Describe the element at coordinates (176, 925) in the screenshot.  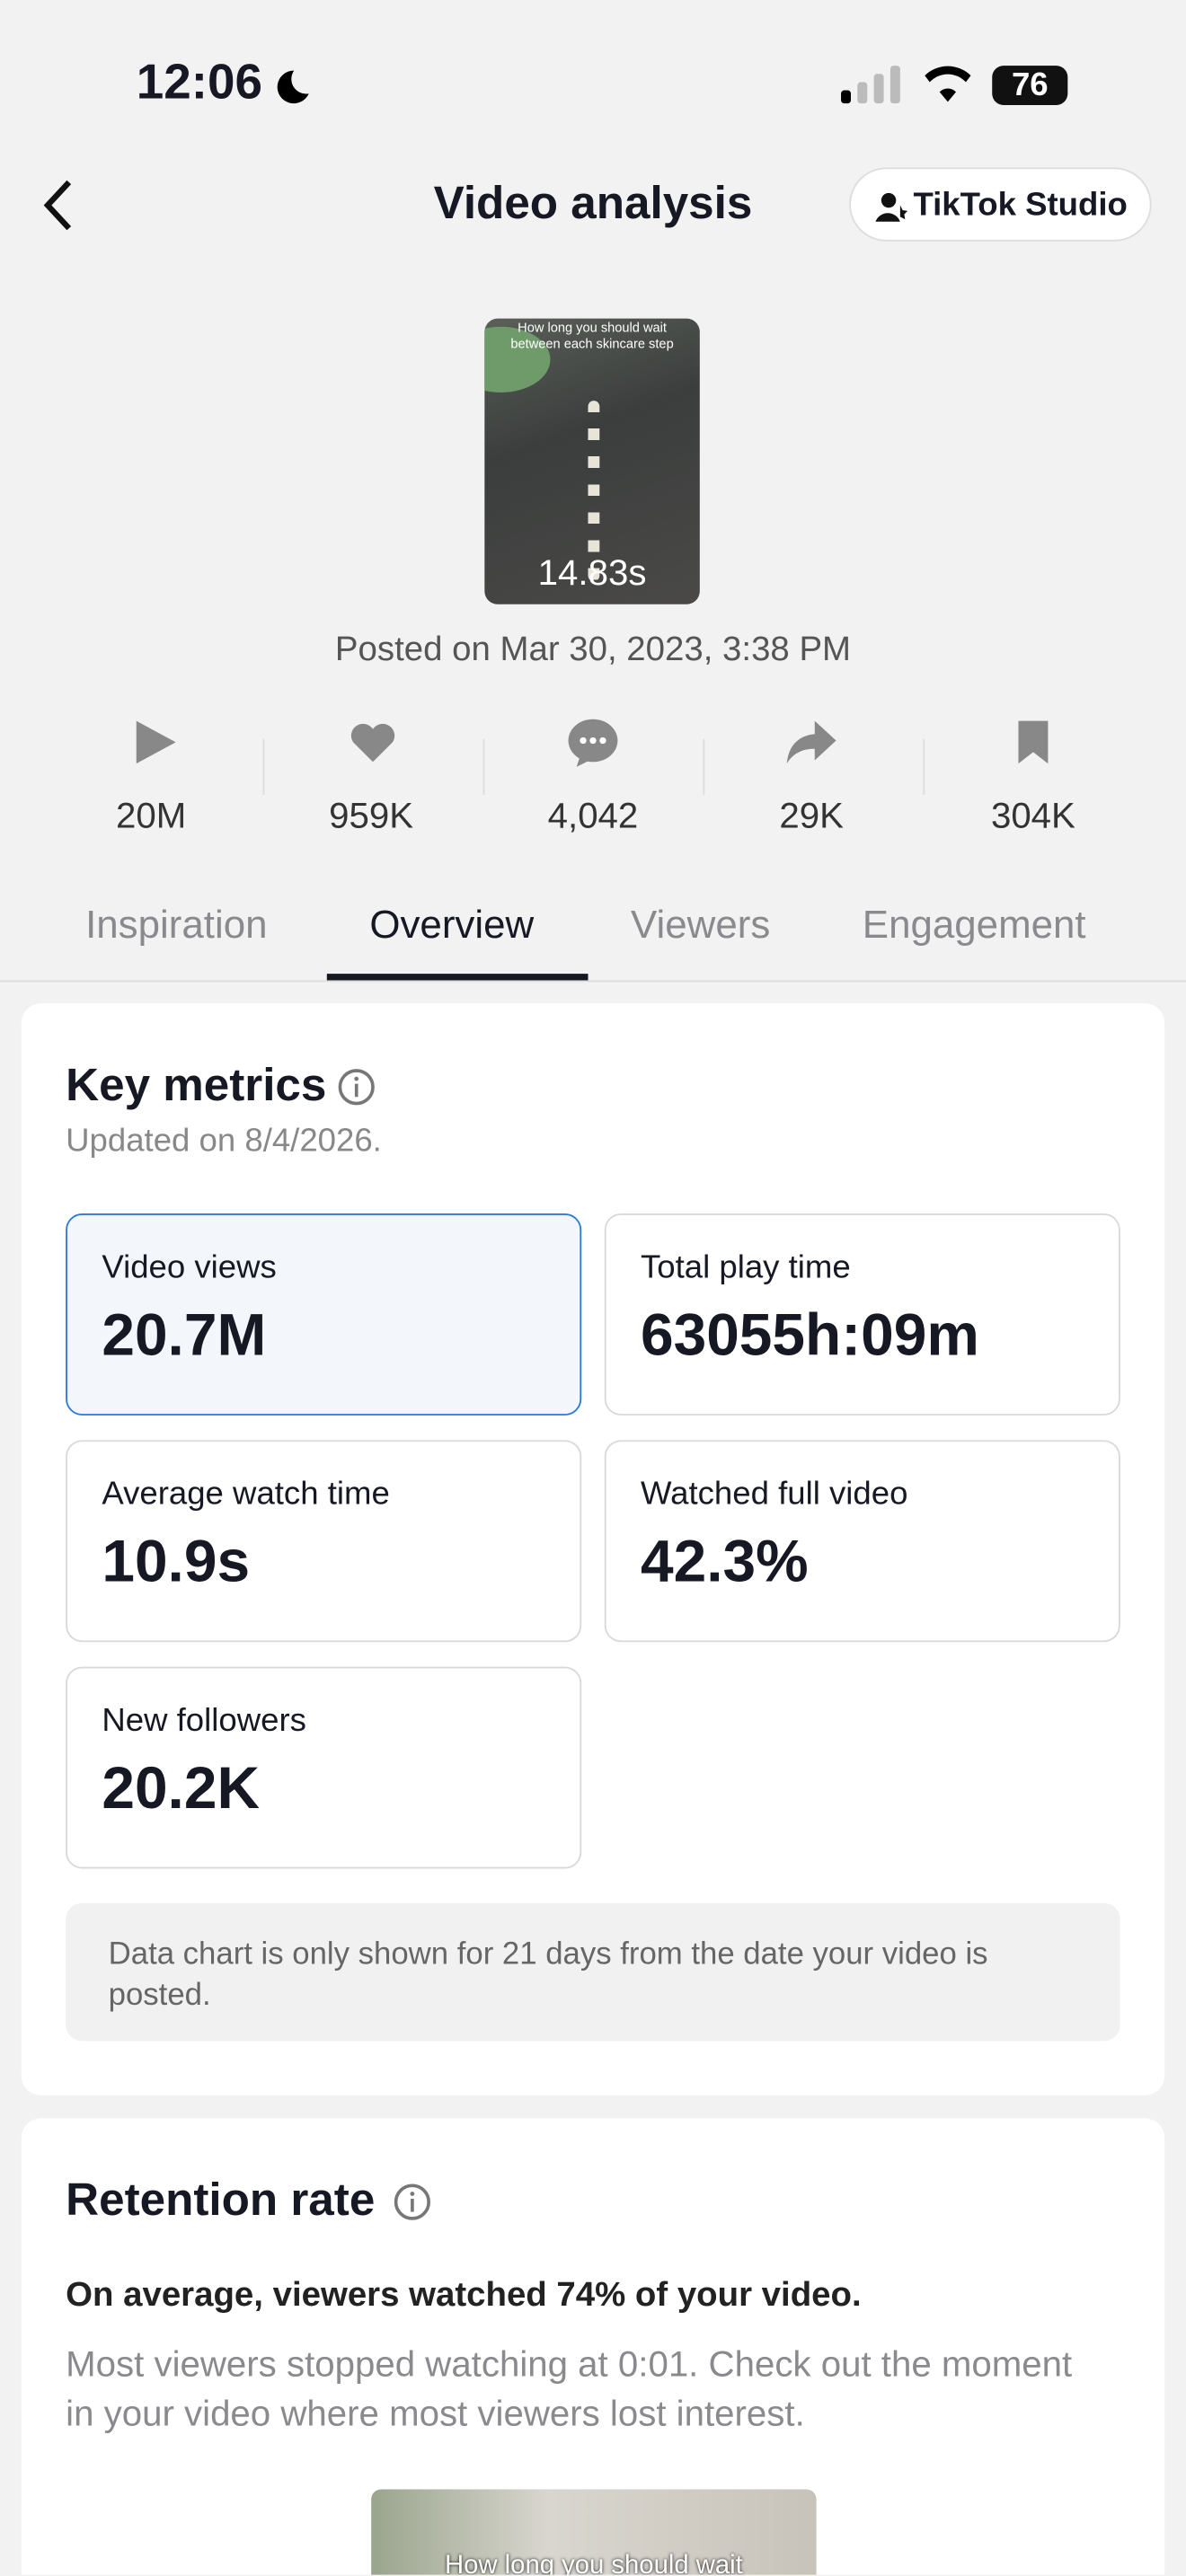
I see `tab: Inspiration` at that location.